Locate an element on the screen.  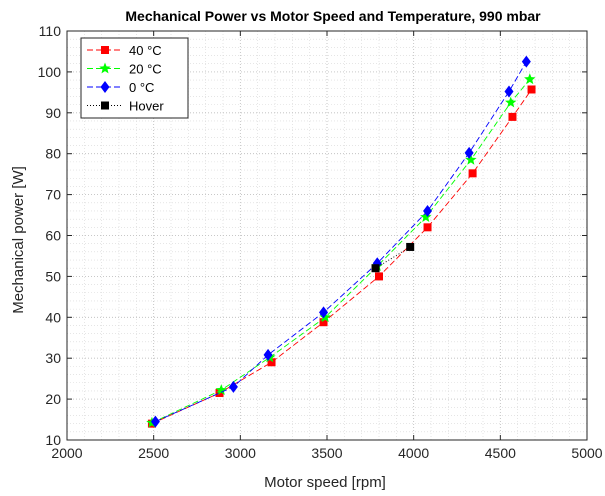
series-line is located at coordinates (393, 257).